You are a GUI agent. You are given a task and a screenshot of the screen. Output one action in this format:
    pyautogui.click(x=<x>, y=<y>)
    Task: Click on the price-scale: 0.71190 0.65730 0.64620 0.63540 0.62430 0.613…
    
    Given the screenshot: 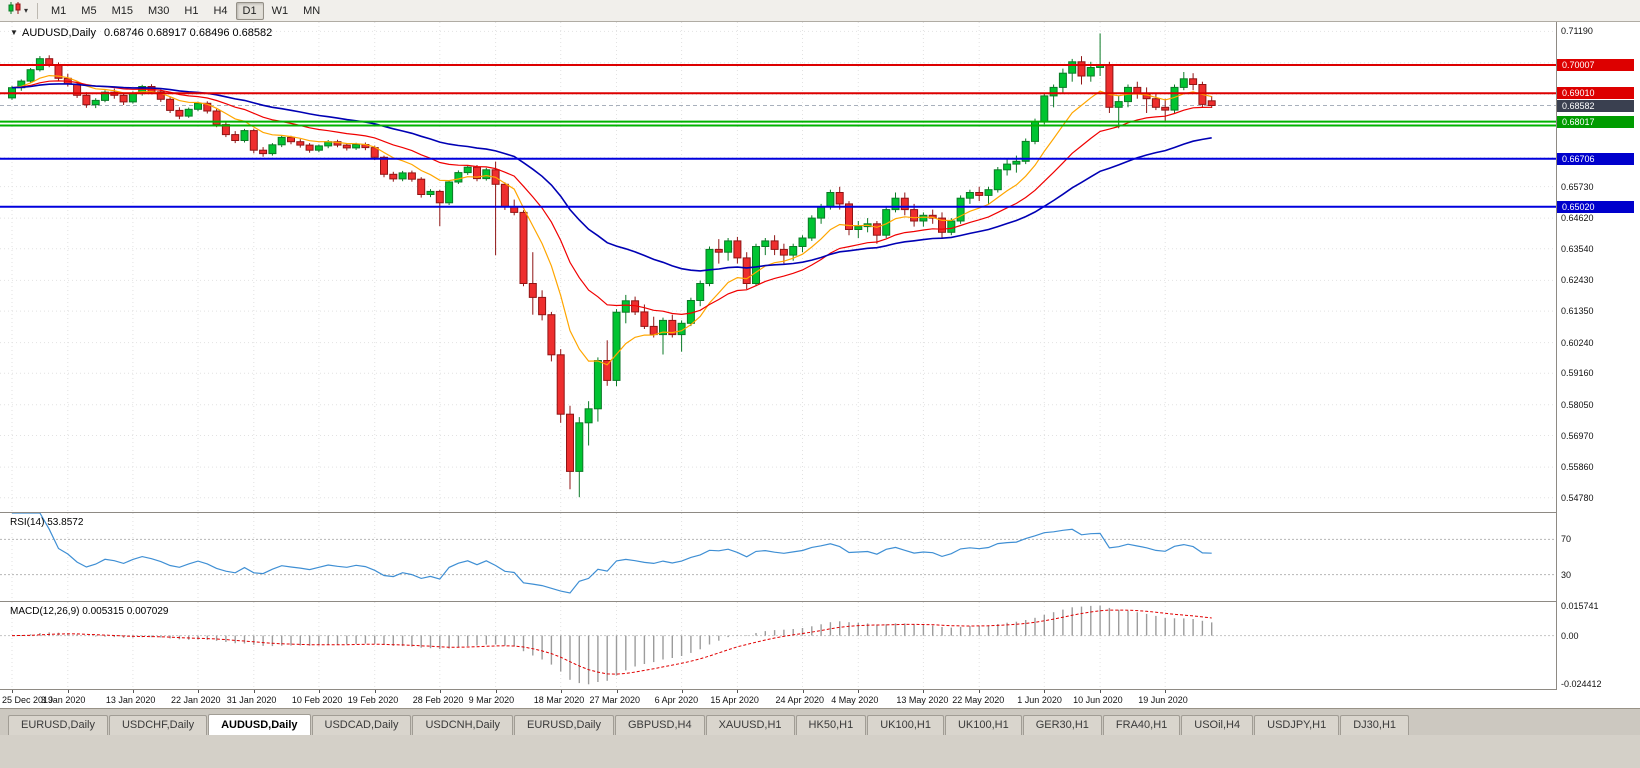 What is the action you would take?
    pyautogui.click(x=1598, y=356)
    